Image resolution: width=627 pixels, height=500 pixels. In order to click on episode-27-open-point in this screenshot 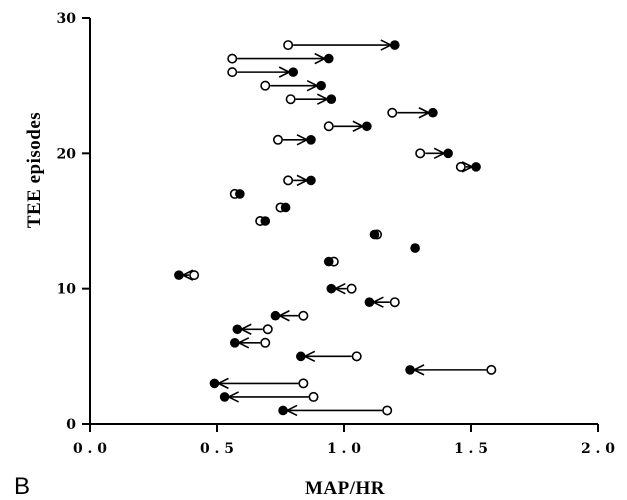, I will do `click(232, 58)`.